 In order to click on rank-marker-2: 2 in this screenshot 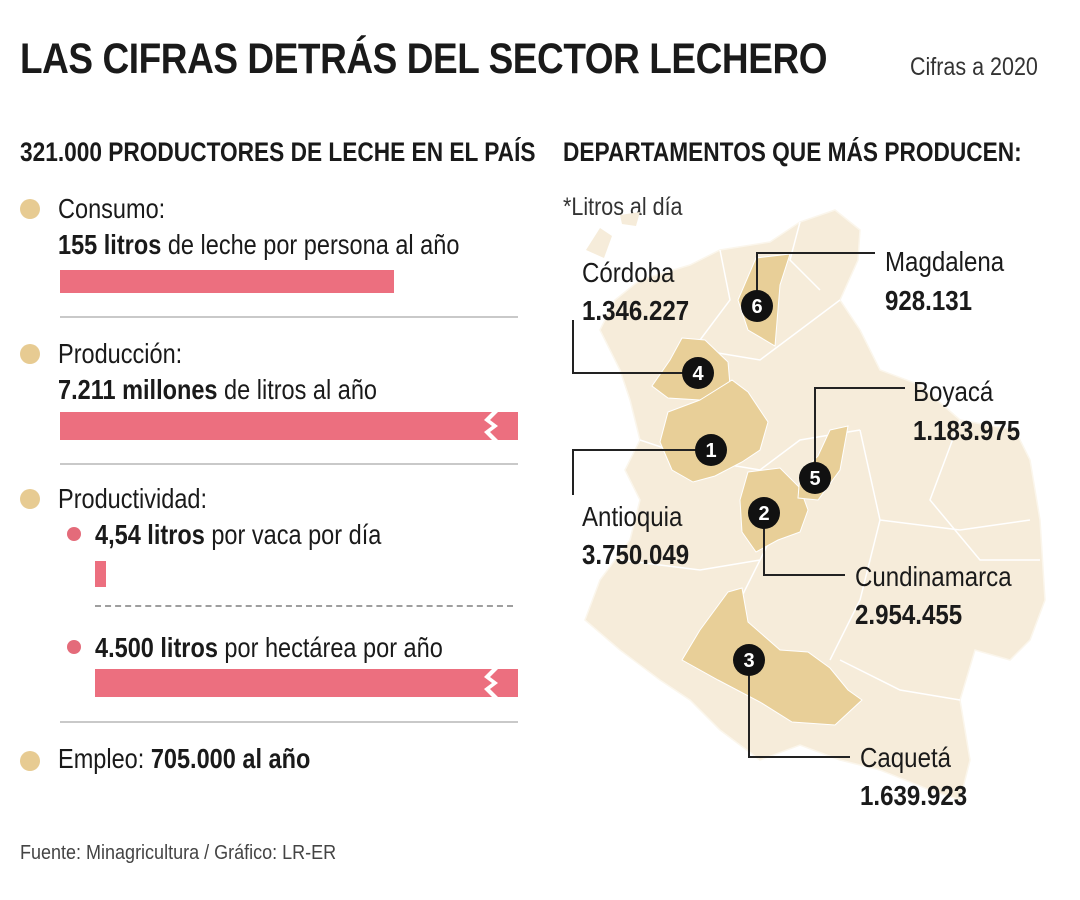, I will do `click(764, 513)`.